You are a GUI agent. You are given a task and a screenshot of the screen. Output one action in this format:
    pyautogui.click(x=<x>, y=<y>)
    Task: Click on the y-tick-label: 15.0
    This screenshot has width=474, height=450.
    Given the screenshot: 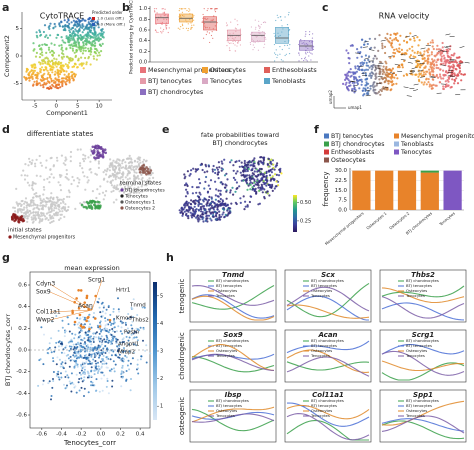 What is the action you would take?
    pyautogui.click(x=341, y=191)
    